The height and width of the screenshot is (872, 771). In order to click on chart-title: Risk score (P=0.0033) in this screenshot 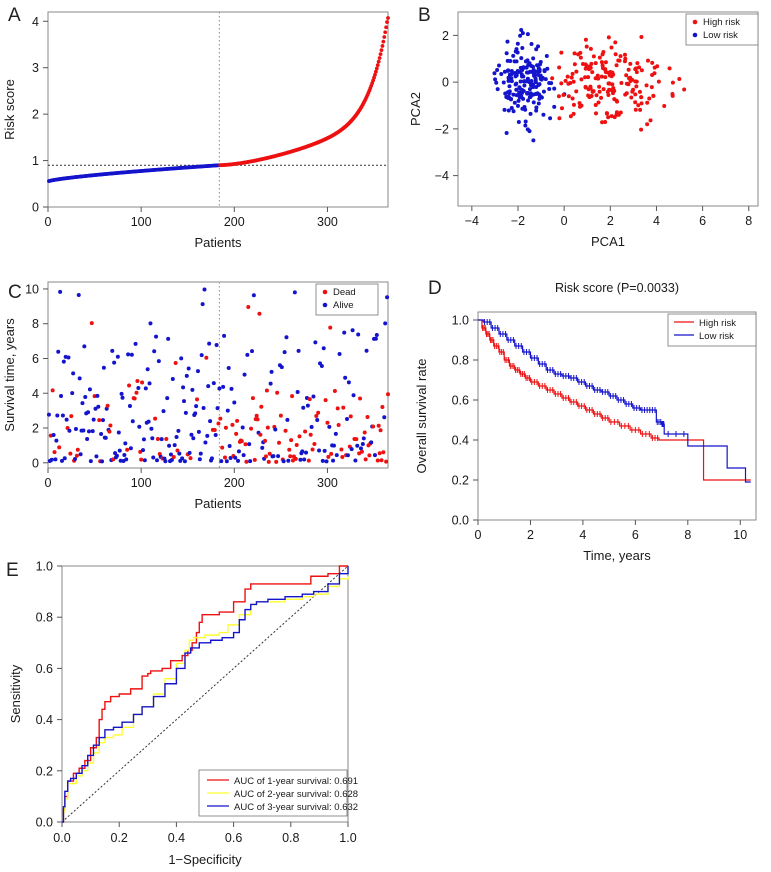, I will do `click(617, 288)`.